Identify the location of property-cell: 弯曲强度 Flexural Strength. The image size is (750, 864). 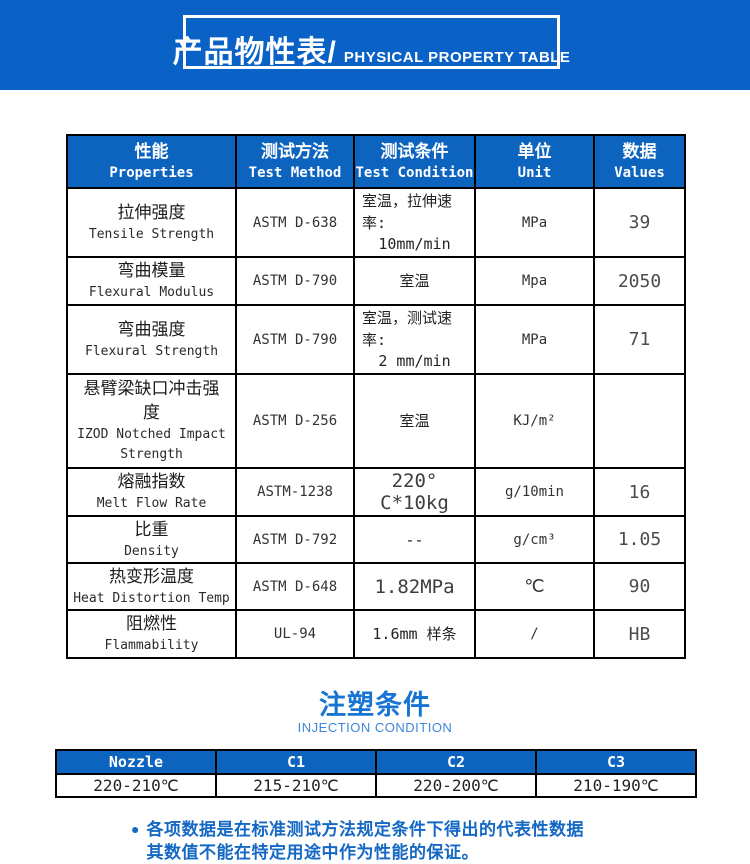
(151, 339).